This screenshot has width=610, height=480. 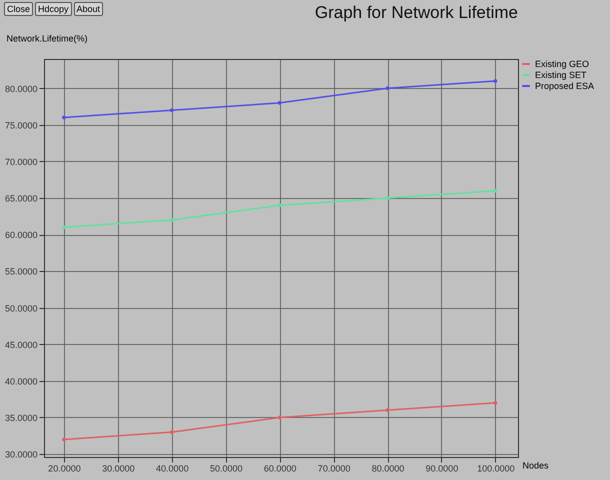 I want to click on x-tick-label: 60.0000, so click(x=280, y=469).